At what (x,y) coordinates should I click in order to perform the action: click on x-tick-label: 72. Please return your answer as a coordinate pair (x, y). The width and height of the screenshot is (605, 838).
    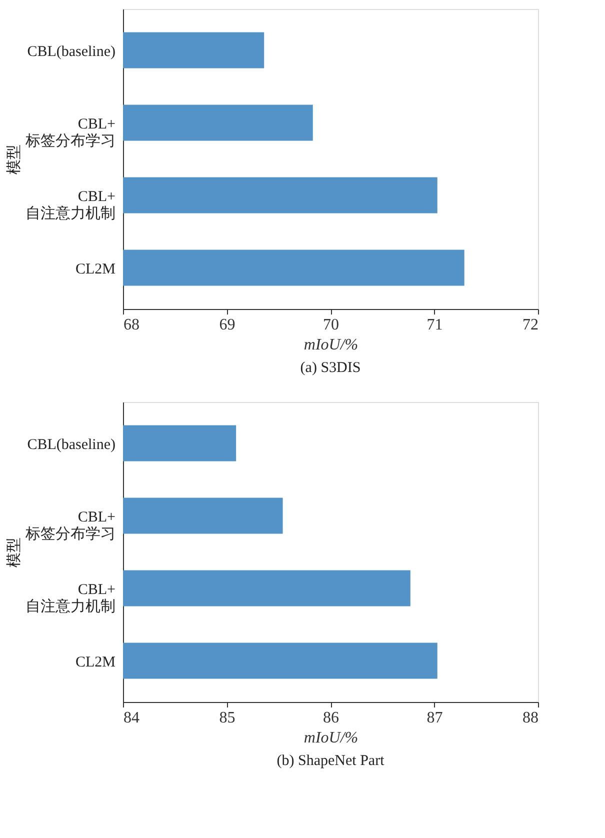
    Looking at the image, I should click on (530, 325).